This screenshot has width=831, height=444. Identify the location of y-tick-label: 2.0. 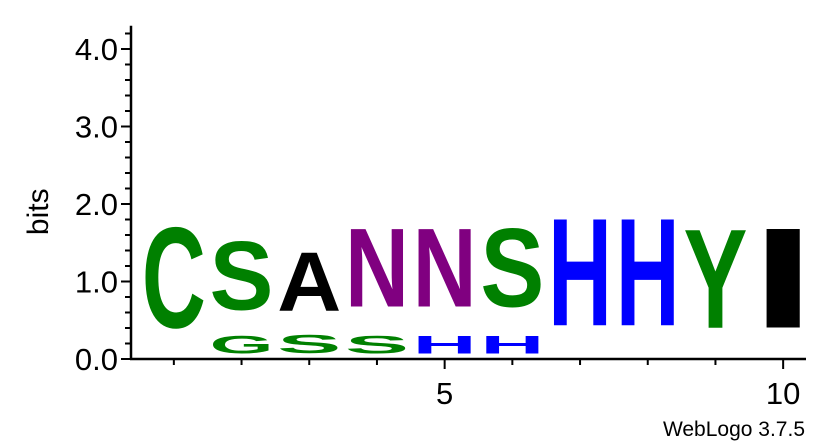
(96, 204).